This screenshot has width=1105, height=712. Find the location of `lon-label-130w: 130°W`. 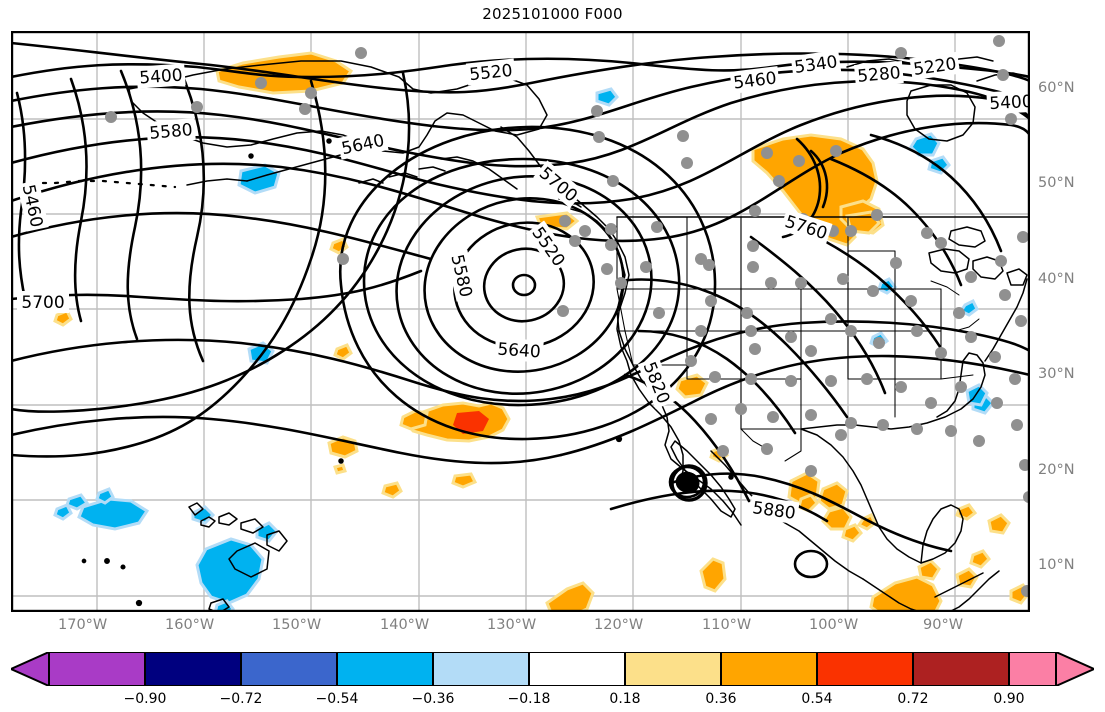

lon-label-130w: 130°W is located at coordinates (512, 625).